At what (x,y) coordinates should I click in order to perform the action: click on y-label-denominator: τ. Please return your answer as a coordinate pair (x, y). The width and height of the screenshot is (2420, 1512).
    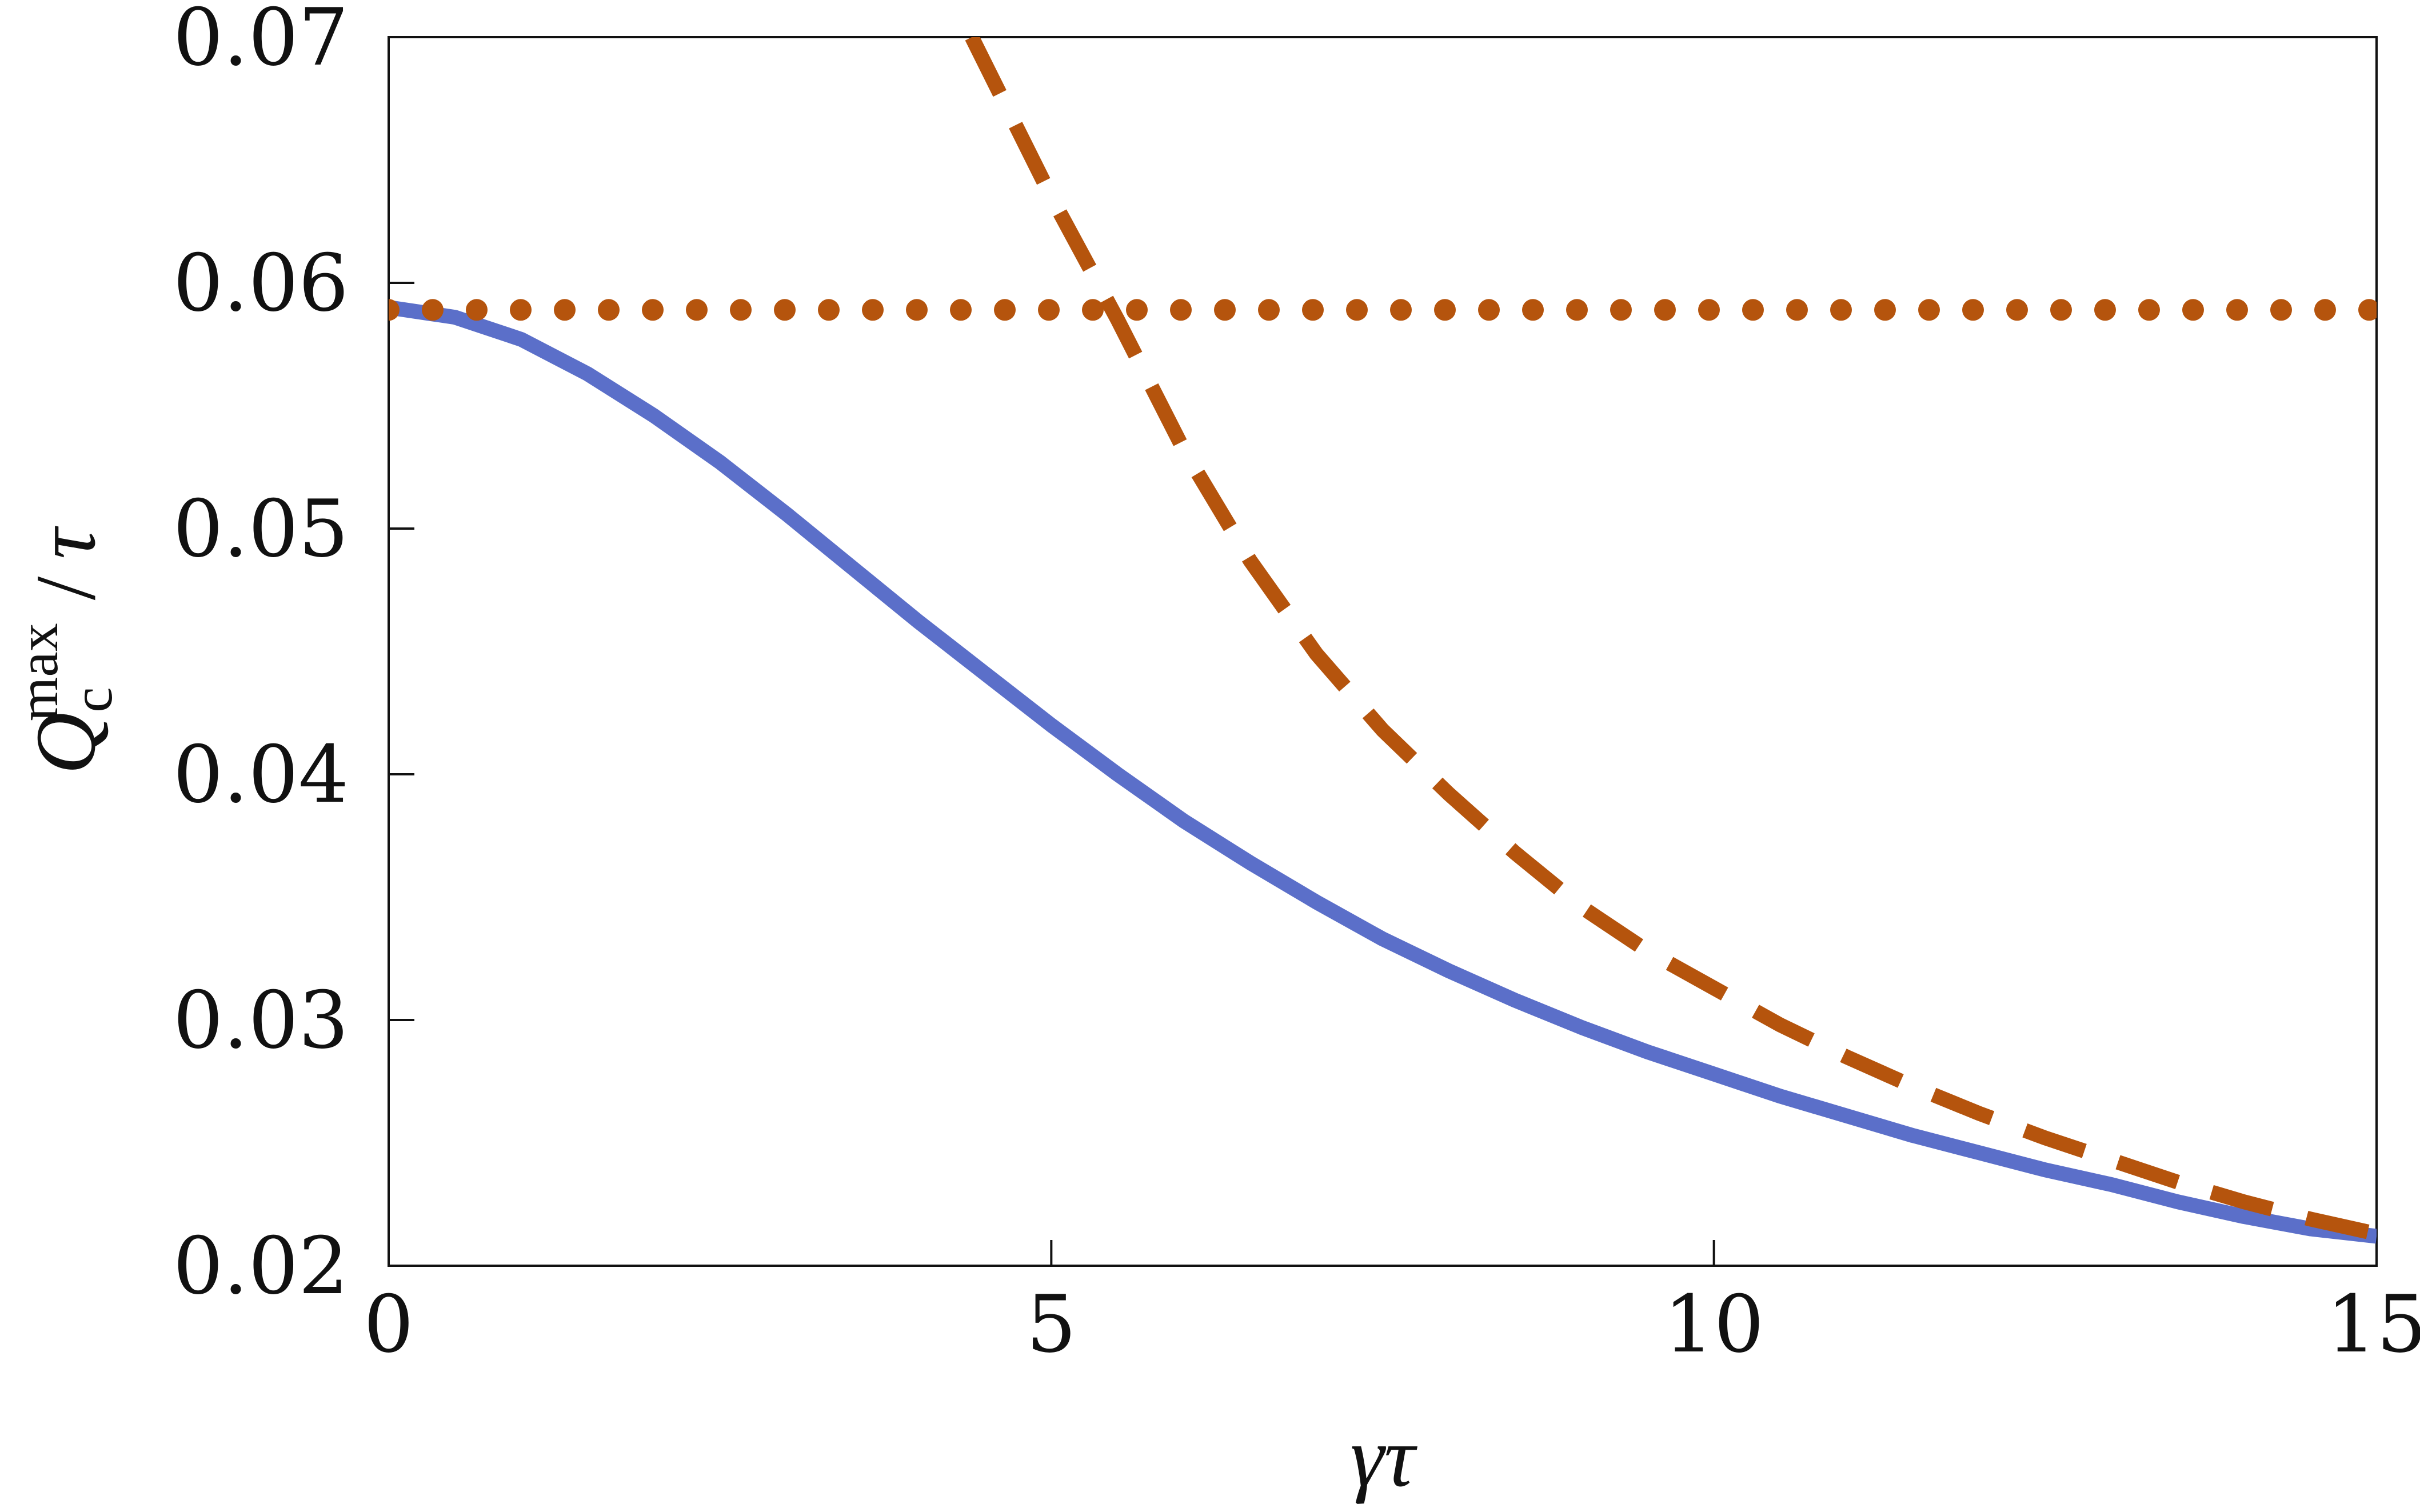
    Looking at the image, I should click on (65, 542).